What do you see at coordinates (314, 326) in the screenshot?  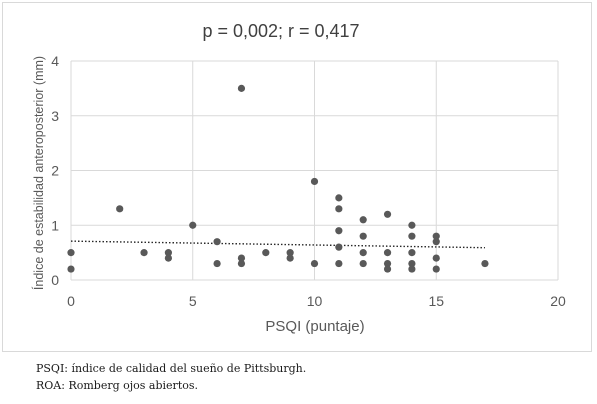 I see `x-axis-title: PSQI (puntaje)` at bounding box center [314, 326].